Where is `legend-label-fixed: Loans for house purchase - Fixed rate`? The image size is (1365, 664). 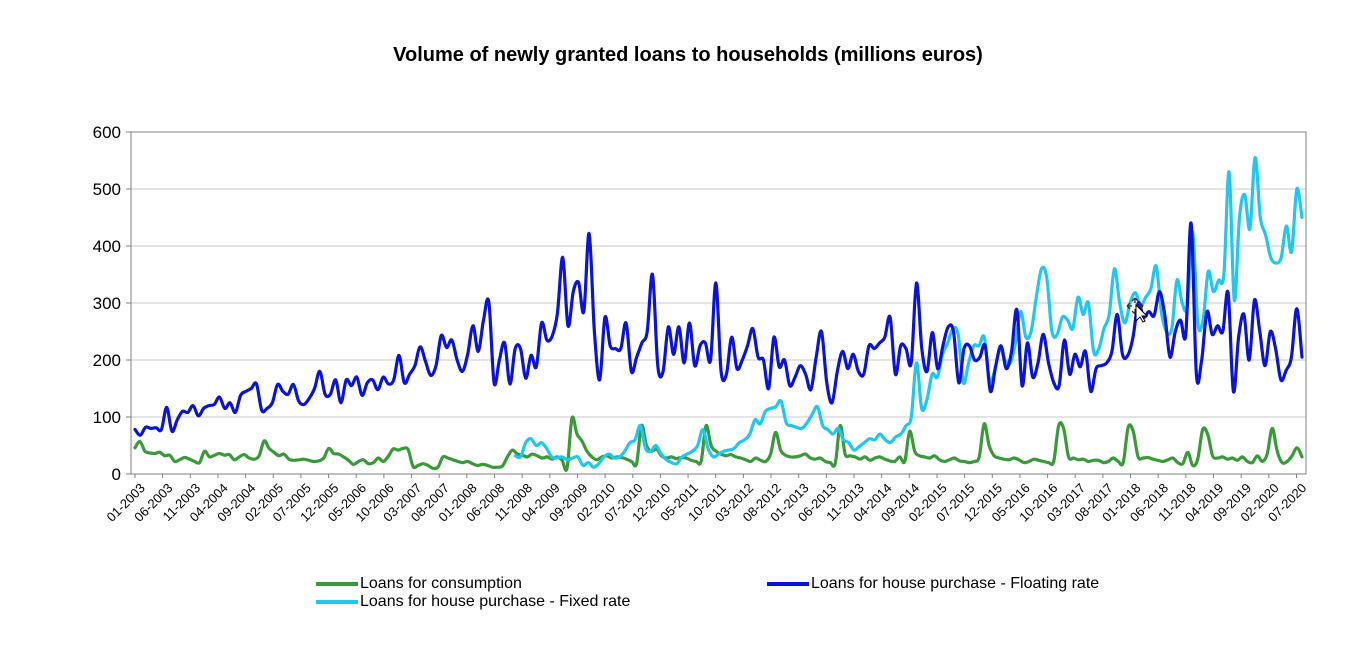 legend-label-fixed: Loans for house purchase - Fixed rate is located at coordinates (495, 601).